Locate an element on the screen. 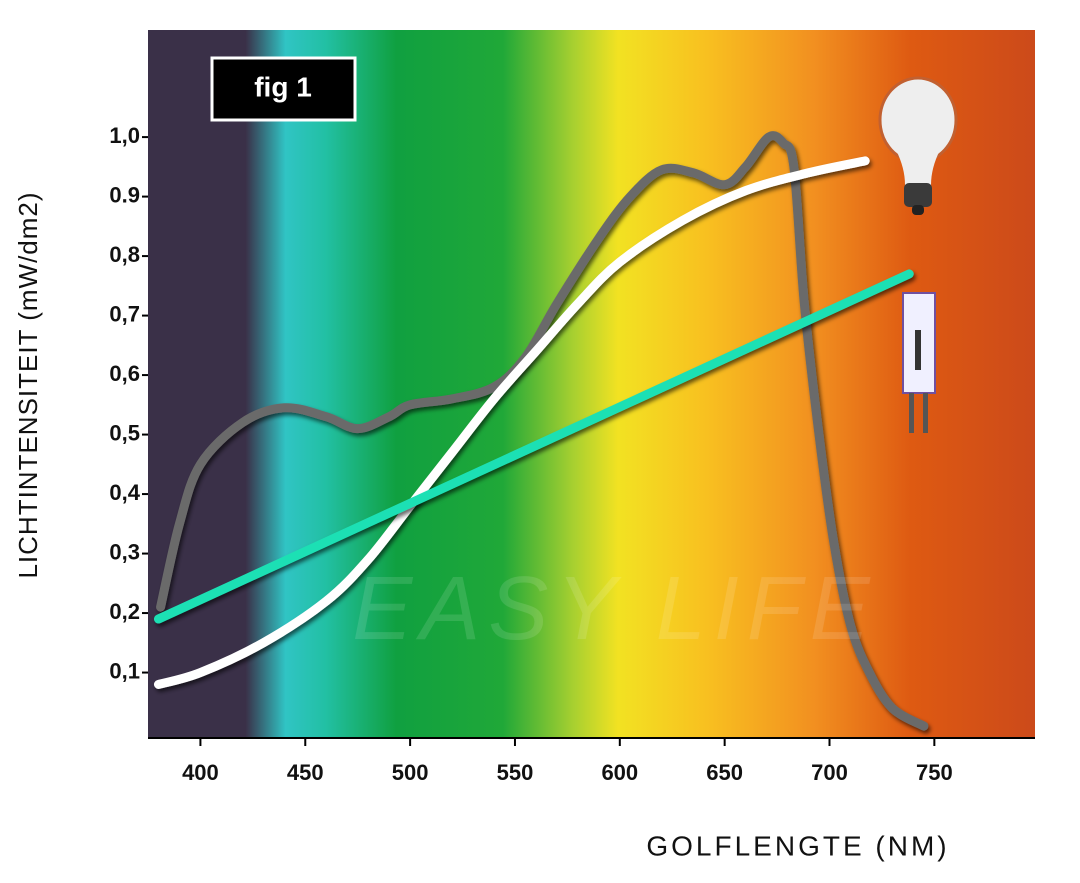  x-tick-label: 650 is located at coordinates (724, 772).